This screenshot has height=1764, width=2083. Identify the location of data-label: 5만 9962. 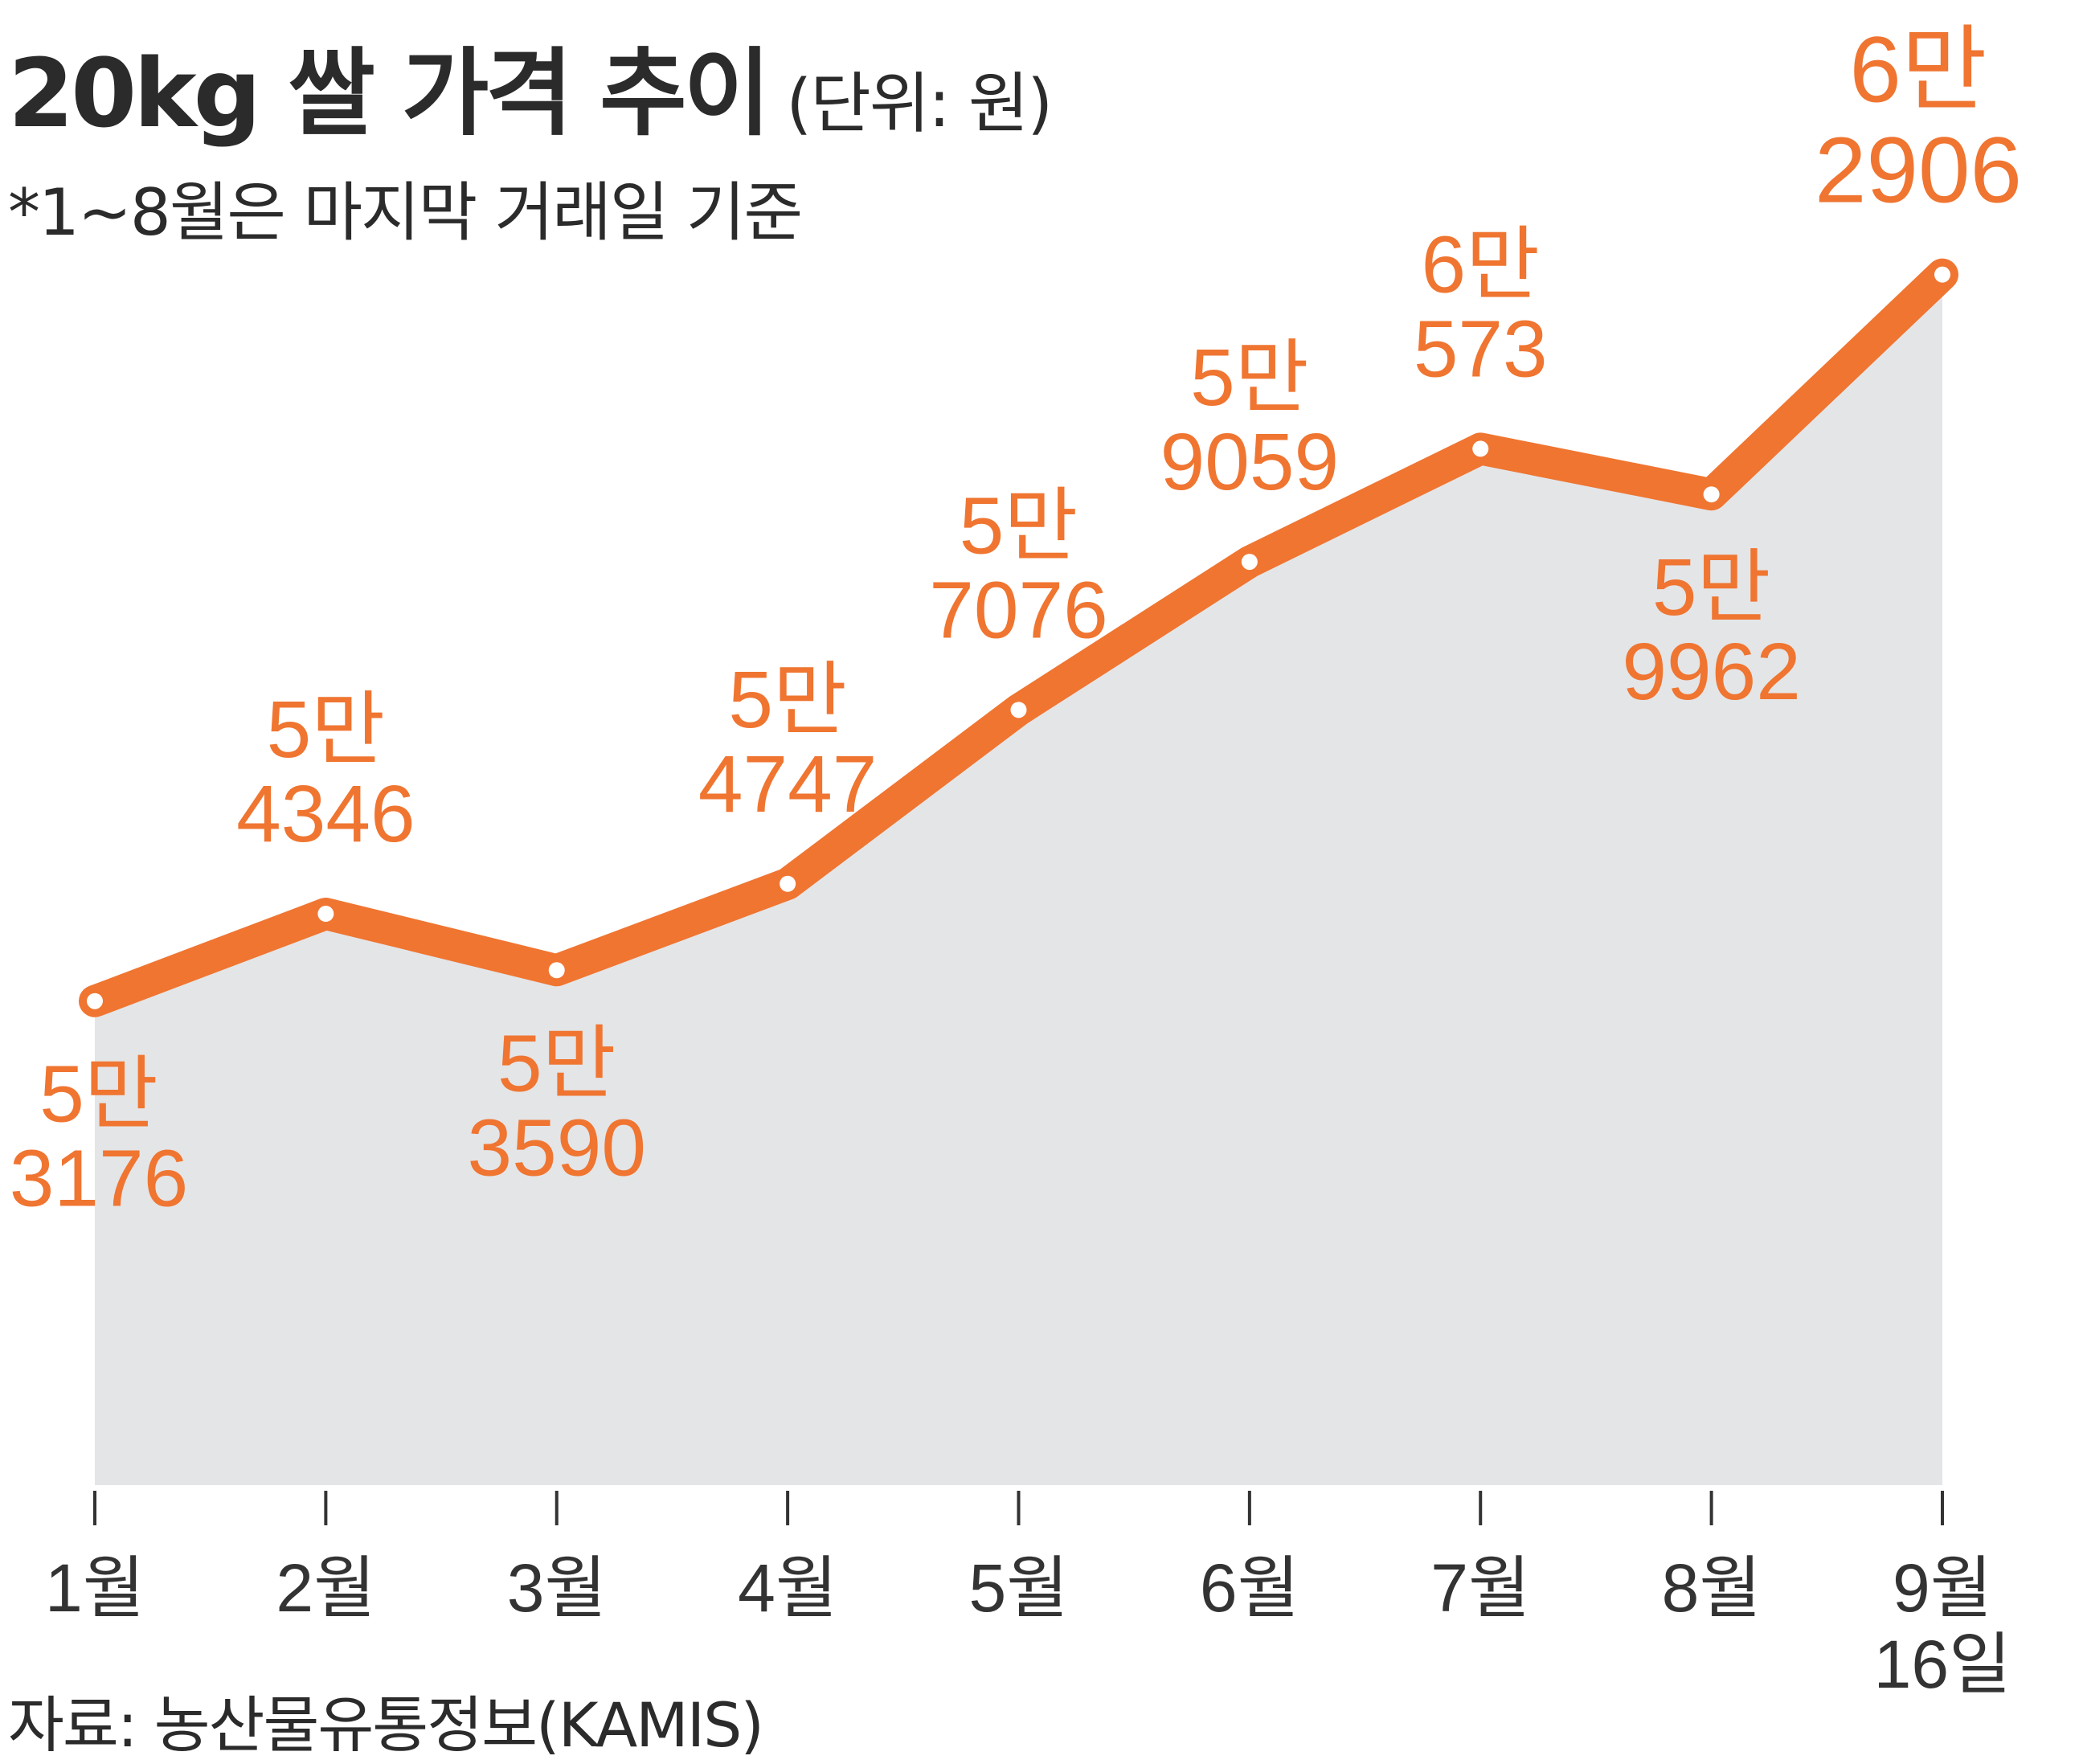
(1711, 629).